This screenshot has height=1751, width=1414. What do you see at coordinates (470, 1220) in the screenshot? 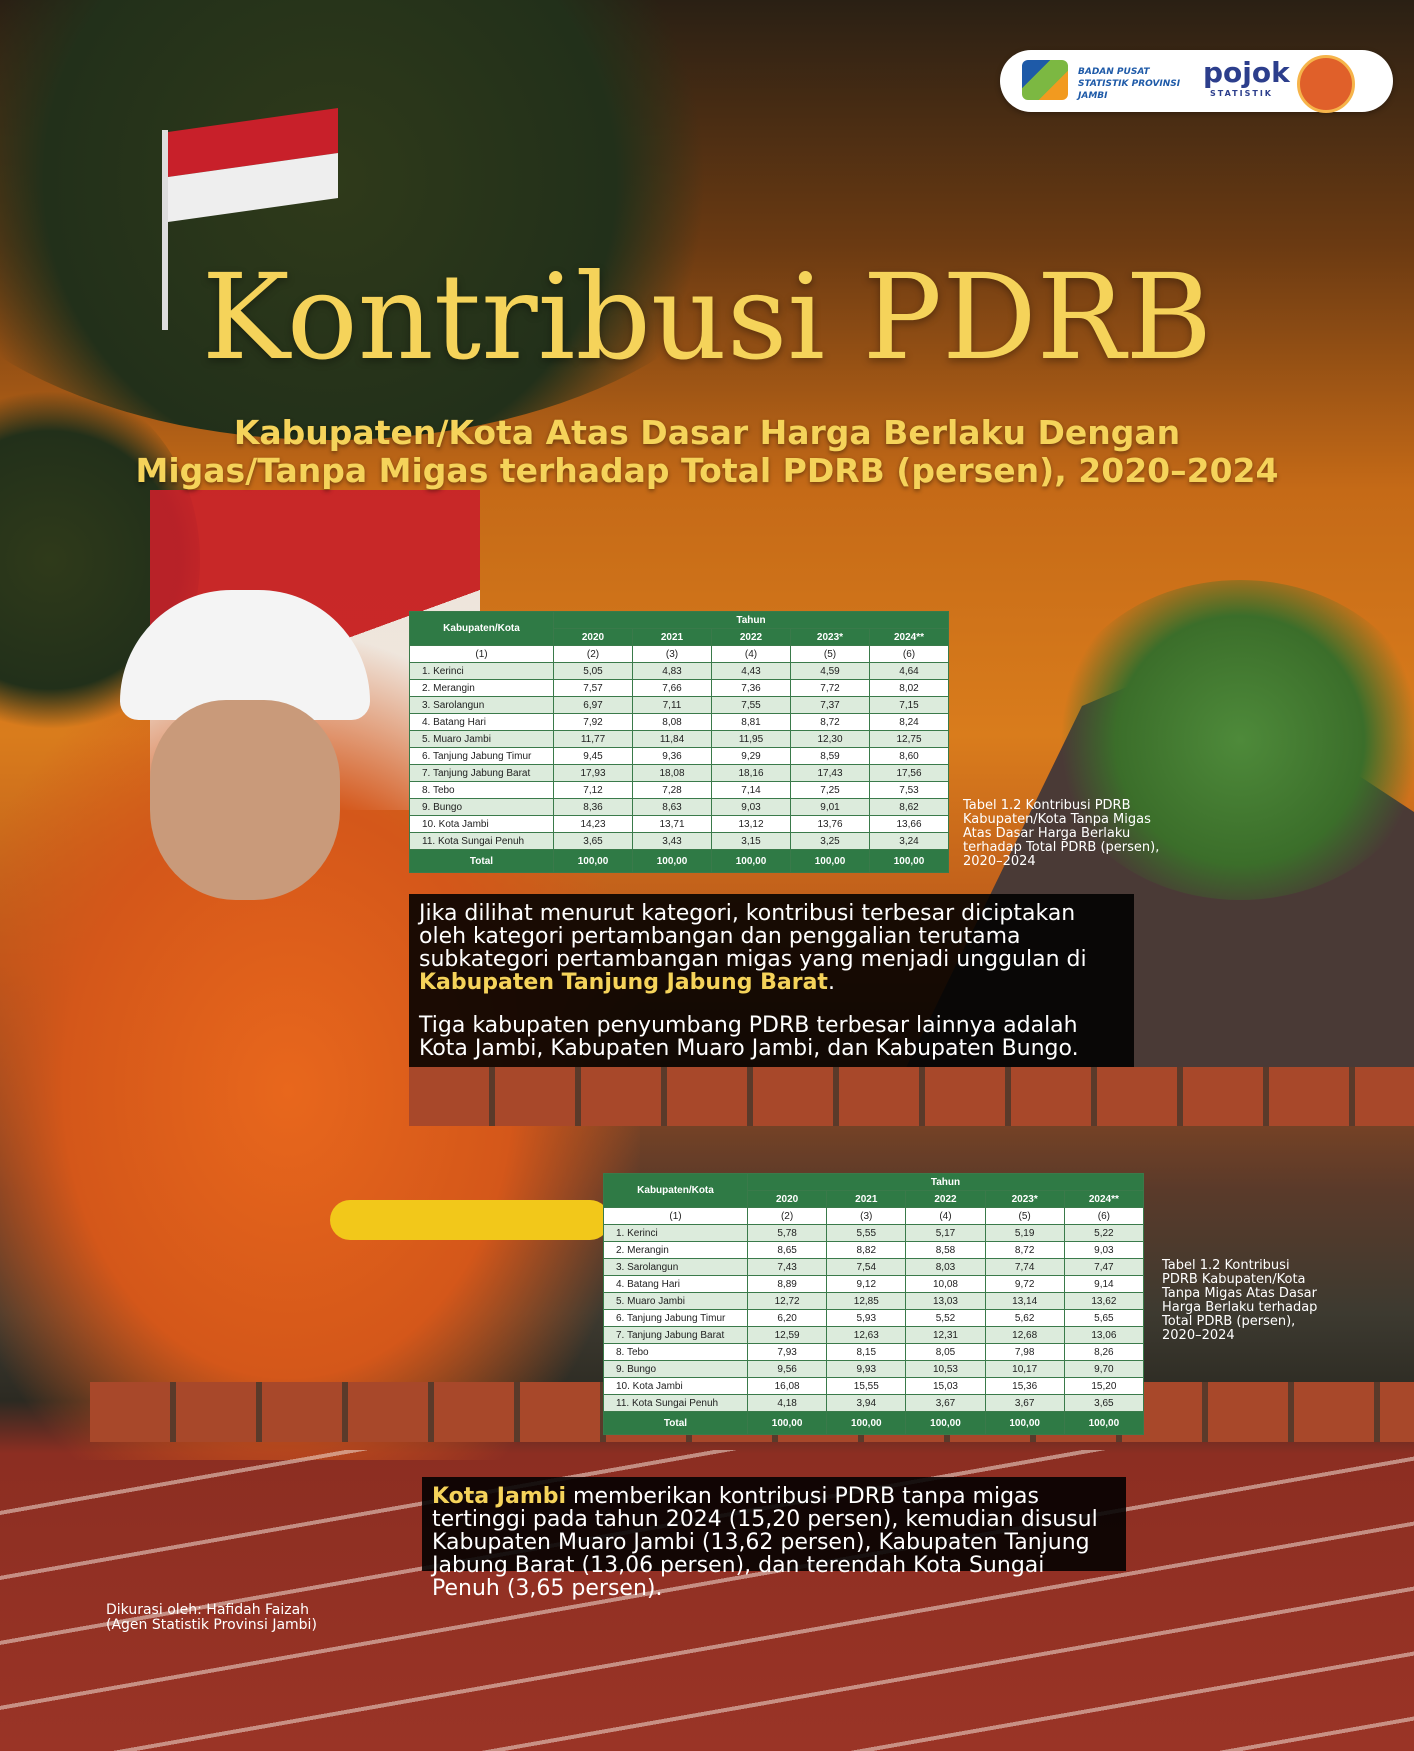
I see `railing` at bounding box center [470, 1220].